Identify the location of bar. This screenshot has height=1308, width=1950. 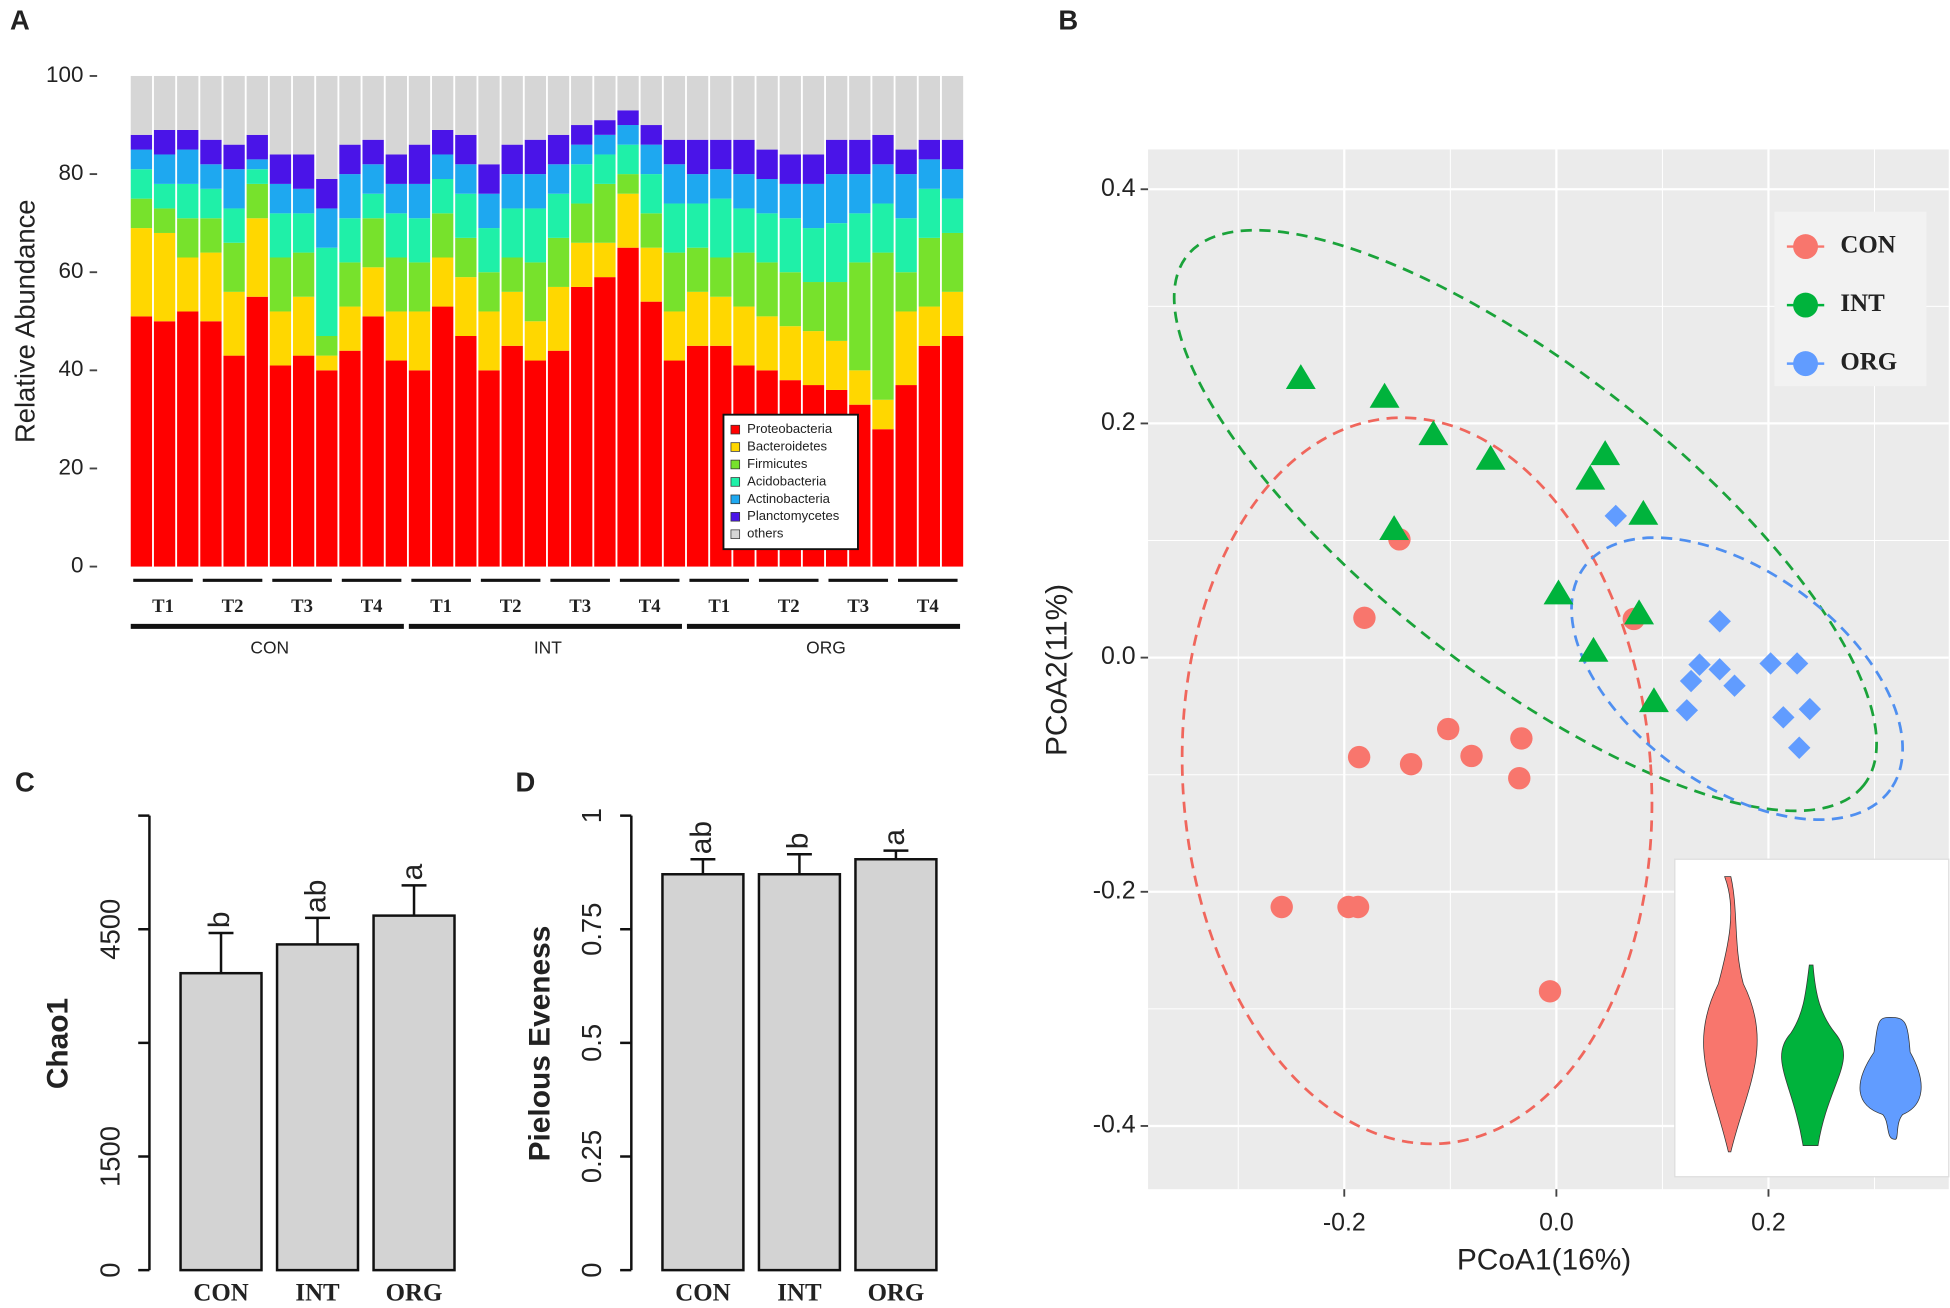
(221, 1121).